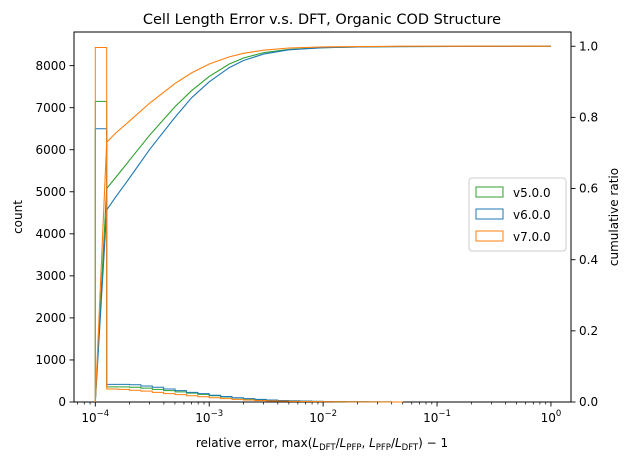 The width and height of the screenshot is (631, 463). Describe the element at coordinates (588, 118) in the screenshot. I see `y2-tick-label: 0.8` at that location.